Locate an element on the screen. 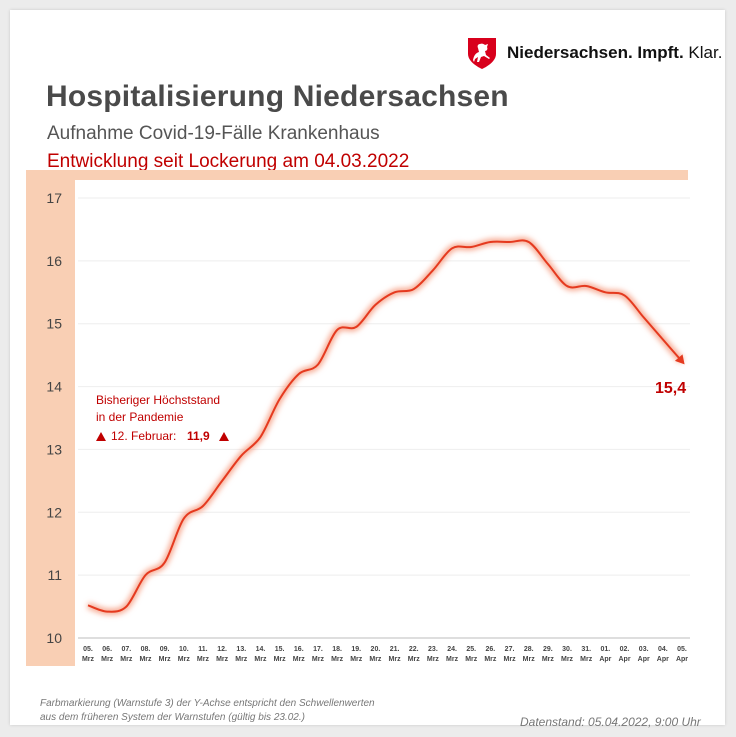 The height and width of the screenshot is (737, 736). x-tick-day: 11. is located at coordinates (202, 649).